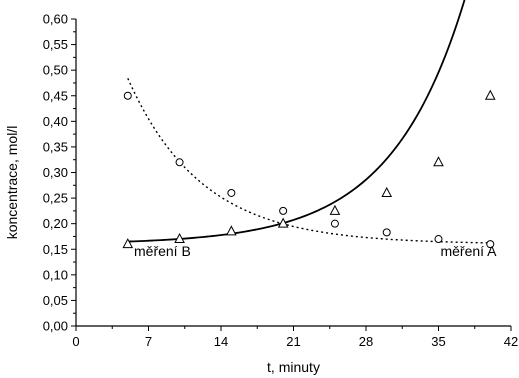 The height and width of the screenshot is (378, 519). What do you see at coordinates (55, 121) in the screenshot?
I see `y-tick-label: 0,40` at bounding box center [55, 121].